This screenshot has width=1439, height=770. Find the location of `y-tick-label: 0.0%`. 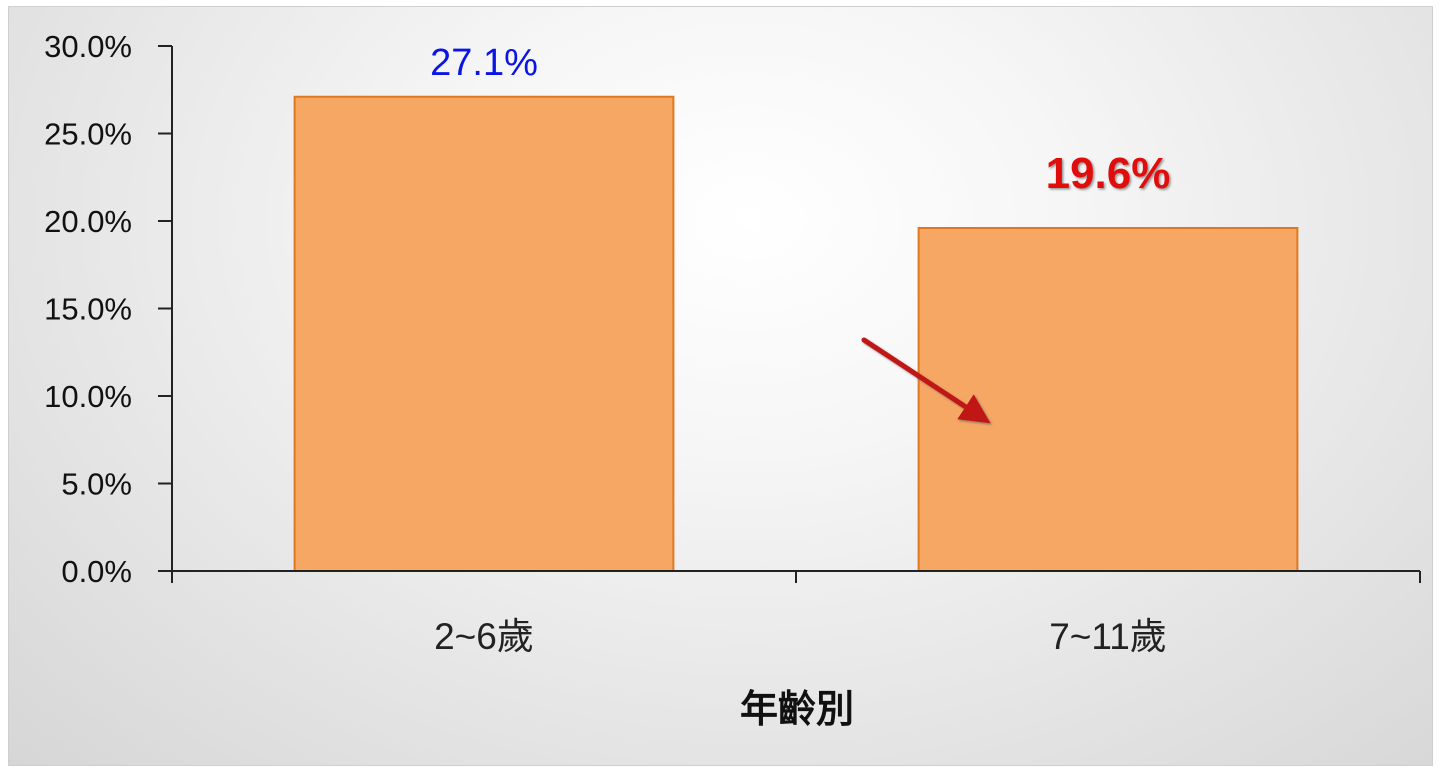

y-tick-label: 0.0% is located at coordinates (96, 571).